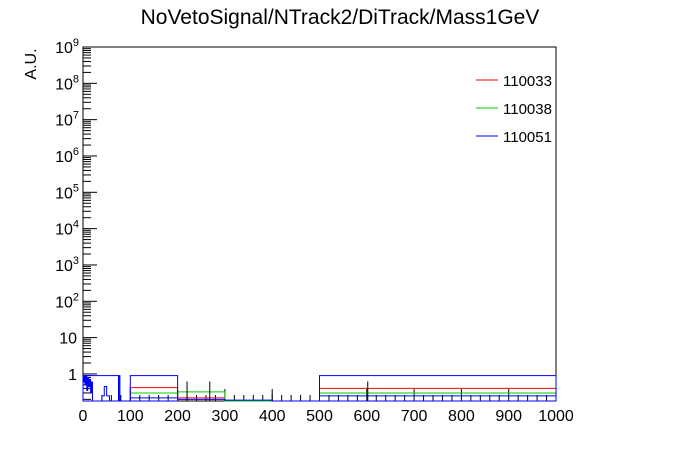 The width and height of the screenshot is (696, 472). I want to click on chart-title: NoVetoSignal/NTrack2/DiTrack/Mass1GeV, so click(340, 17).